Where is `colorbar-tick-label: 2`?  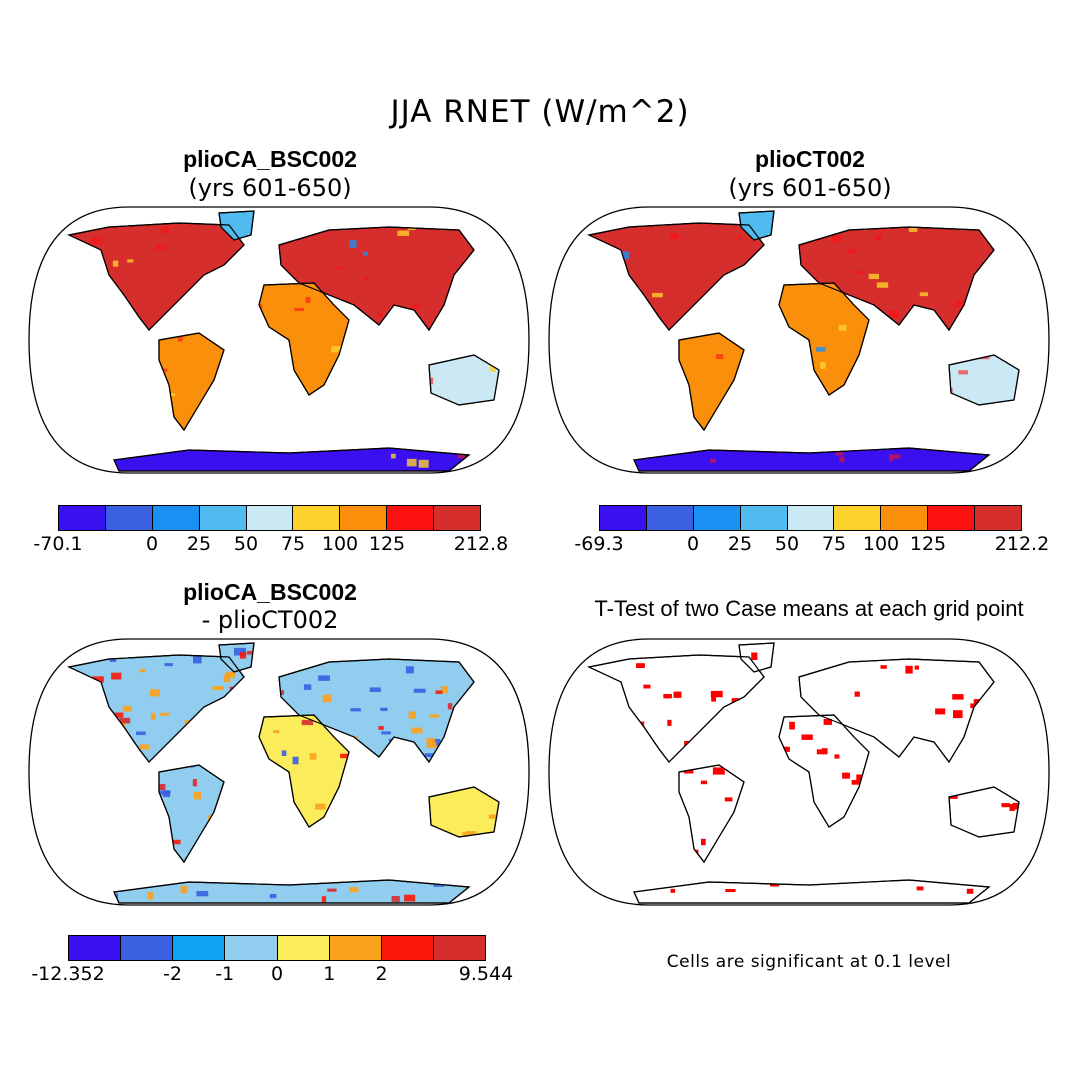 colorbar-tick-label: 2 is located at coordinates (381, 974).